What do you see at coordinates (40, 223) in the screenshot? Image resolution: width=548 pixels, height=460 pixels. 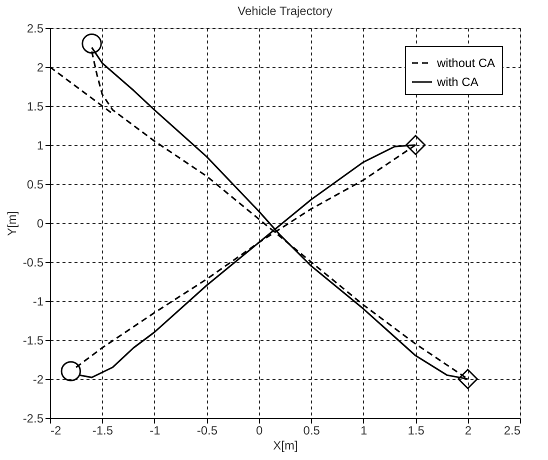 I see `y-tick-label: 0` at bounding box center [40, 223].